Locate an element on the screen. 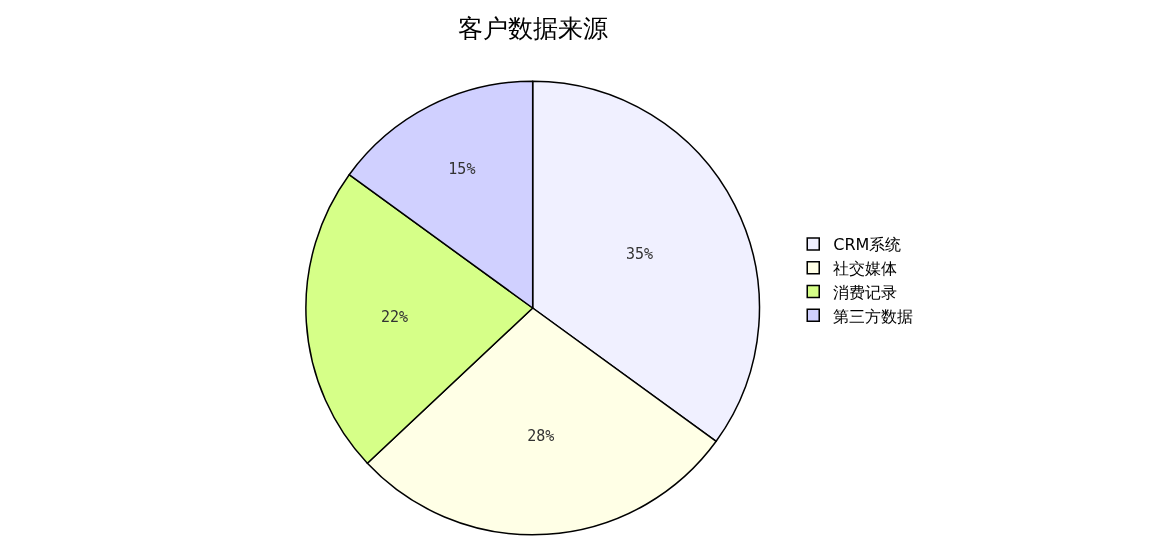 The width and height of the screenshot is (1158, 560). legend-label: 消费记录 is located at coordinates (865, 292).